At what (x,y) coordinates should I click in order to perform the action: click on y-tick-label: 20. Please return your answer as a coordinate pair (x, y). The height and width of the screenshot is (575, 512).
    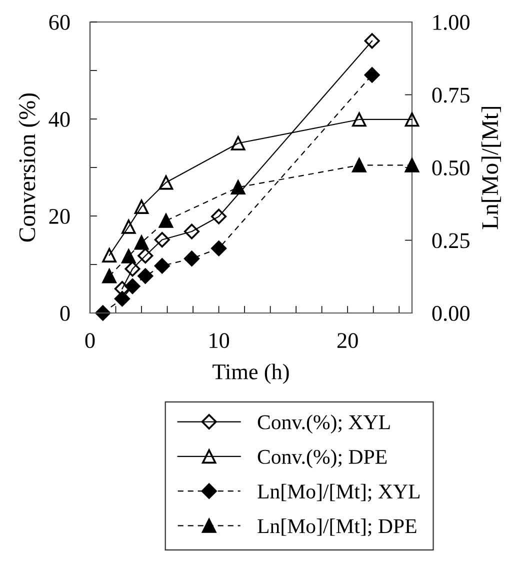
    Looking at the image, I should click on (59, 216).